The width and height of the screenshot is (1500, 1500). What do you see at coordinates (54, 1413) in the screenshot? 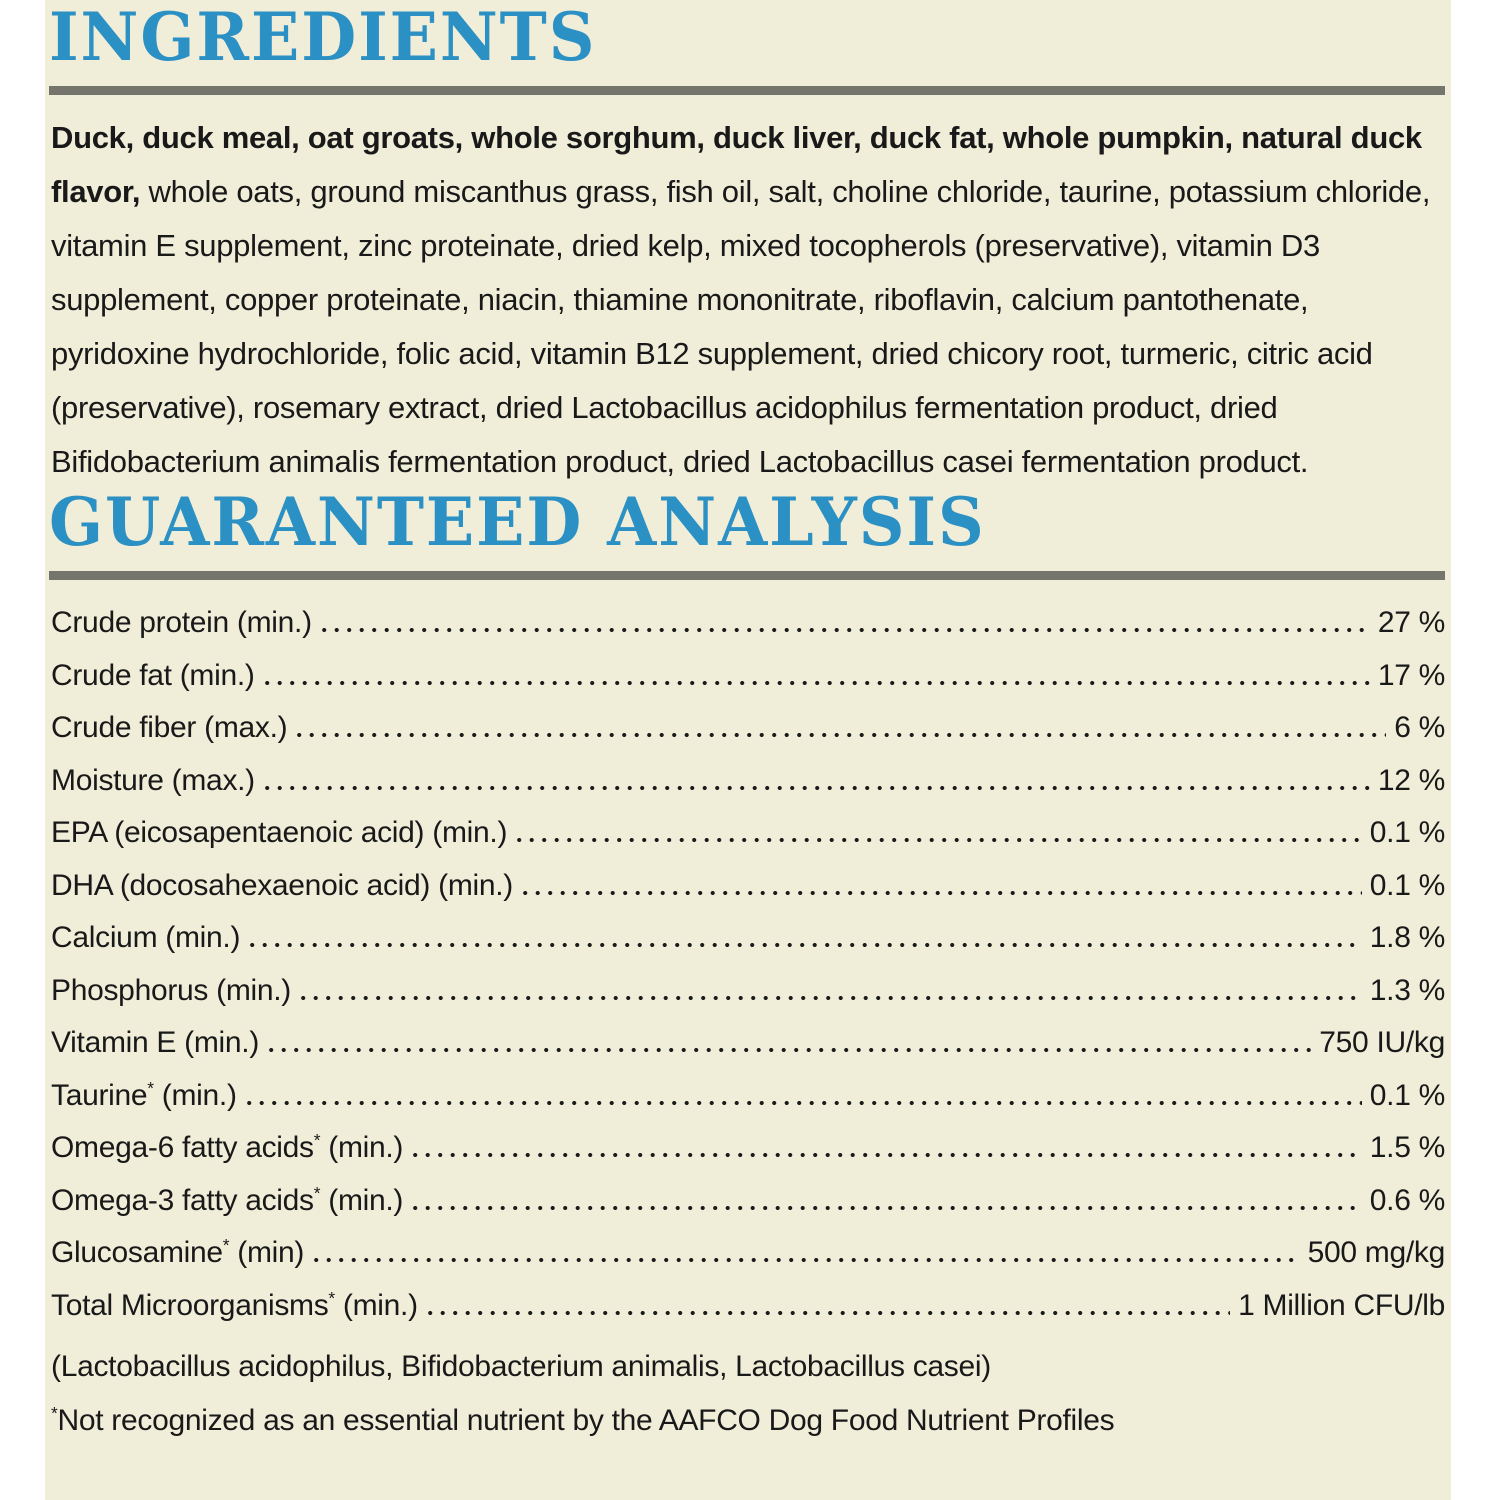
I see `footnote-asterisk: *` at bounding box center [54, 1413].